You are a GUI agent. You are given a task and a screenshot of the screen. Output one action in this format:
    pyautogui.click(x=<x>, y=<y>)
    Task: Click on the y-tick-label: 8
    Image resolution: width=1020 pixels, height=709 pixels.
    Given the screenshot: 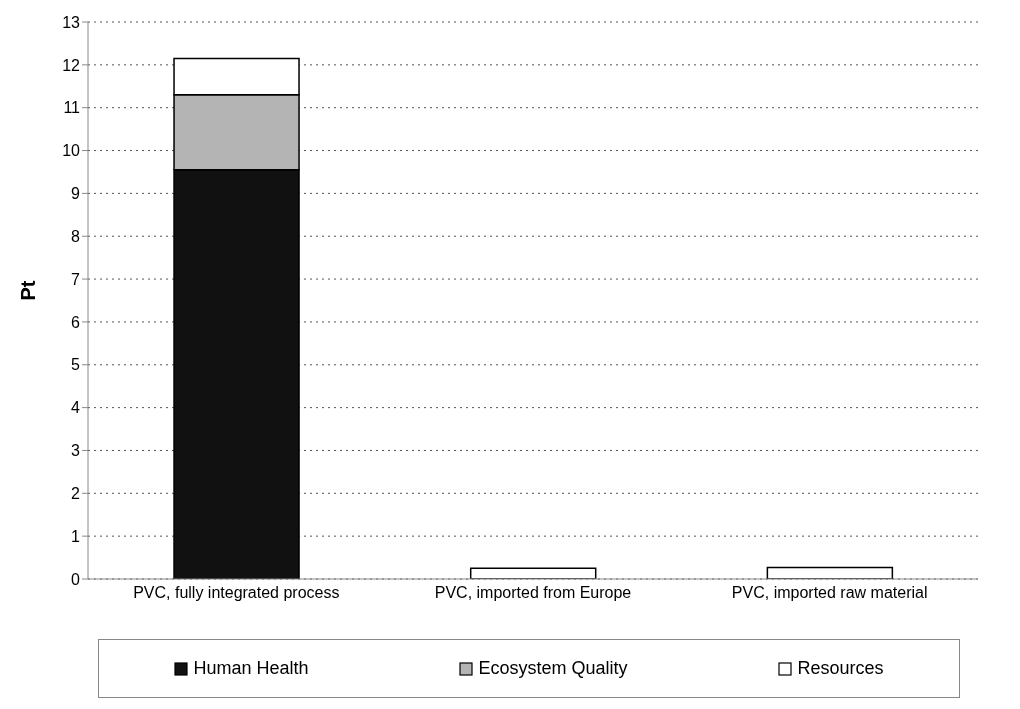 What is the action you would take?
    pyautogui.click(x=76, y=236)
    